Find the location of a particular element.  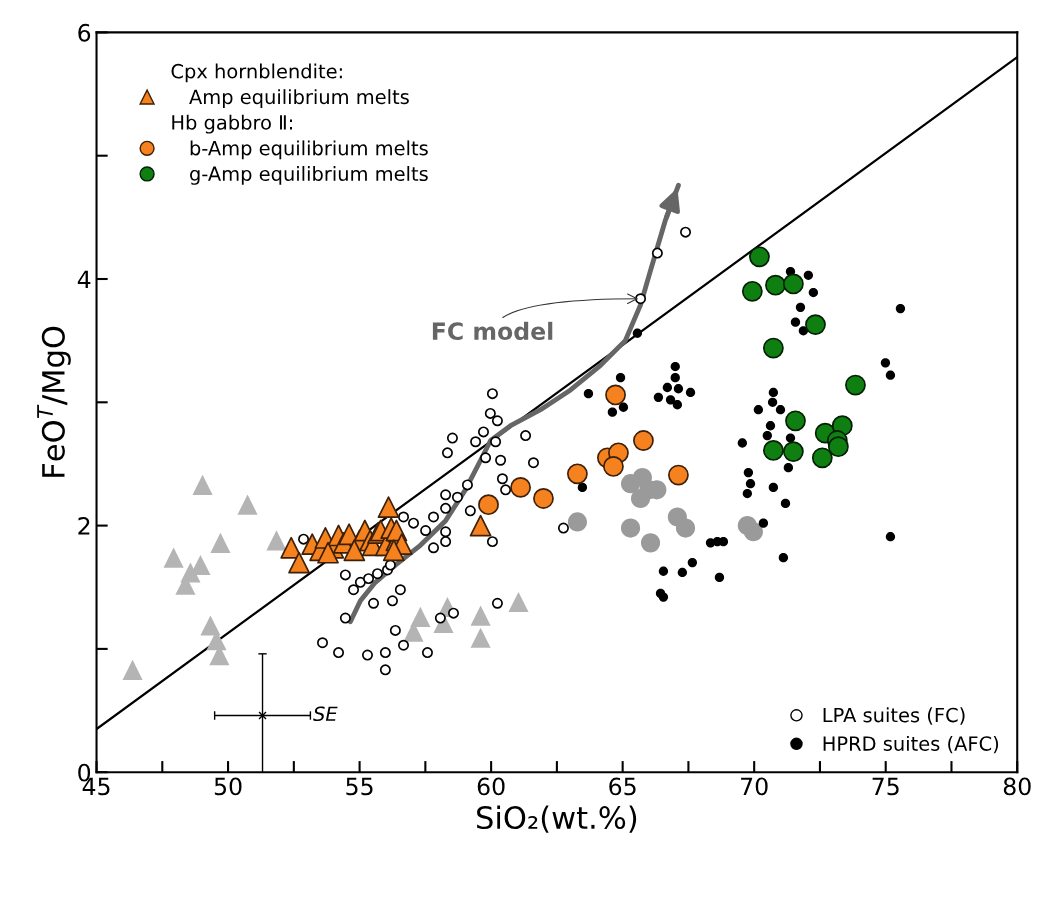

x-tick-label: 50 is located at coordinates (228, 786).